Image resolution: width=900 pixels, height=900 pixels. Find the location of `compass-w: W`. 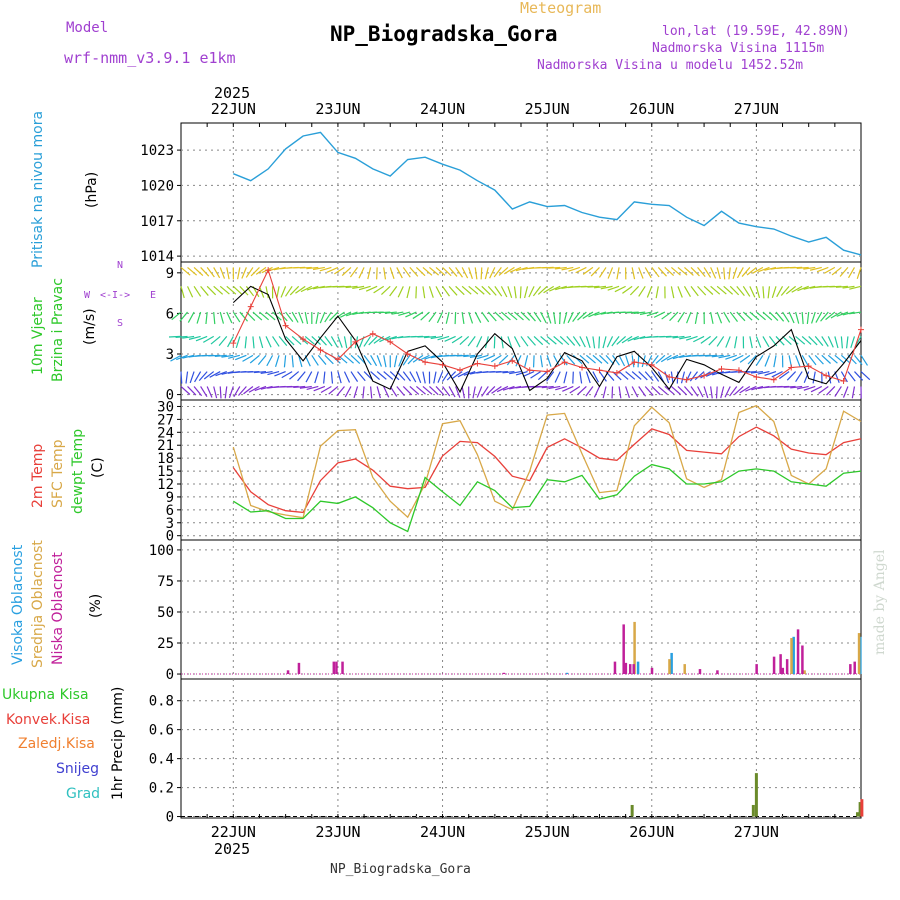

compass-w: W is located at coordinates (87, 295).